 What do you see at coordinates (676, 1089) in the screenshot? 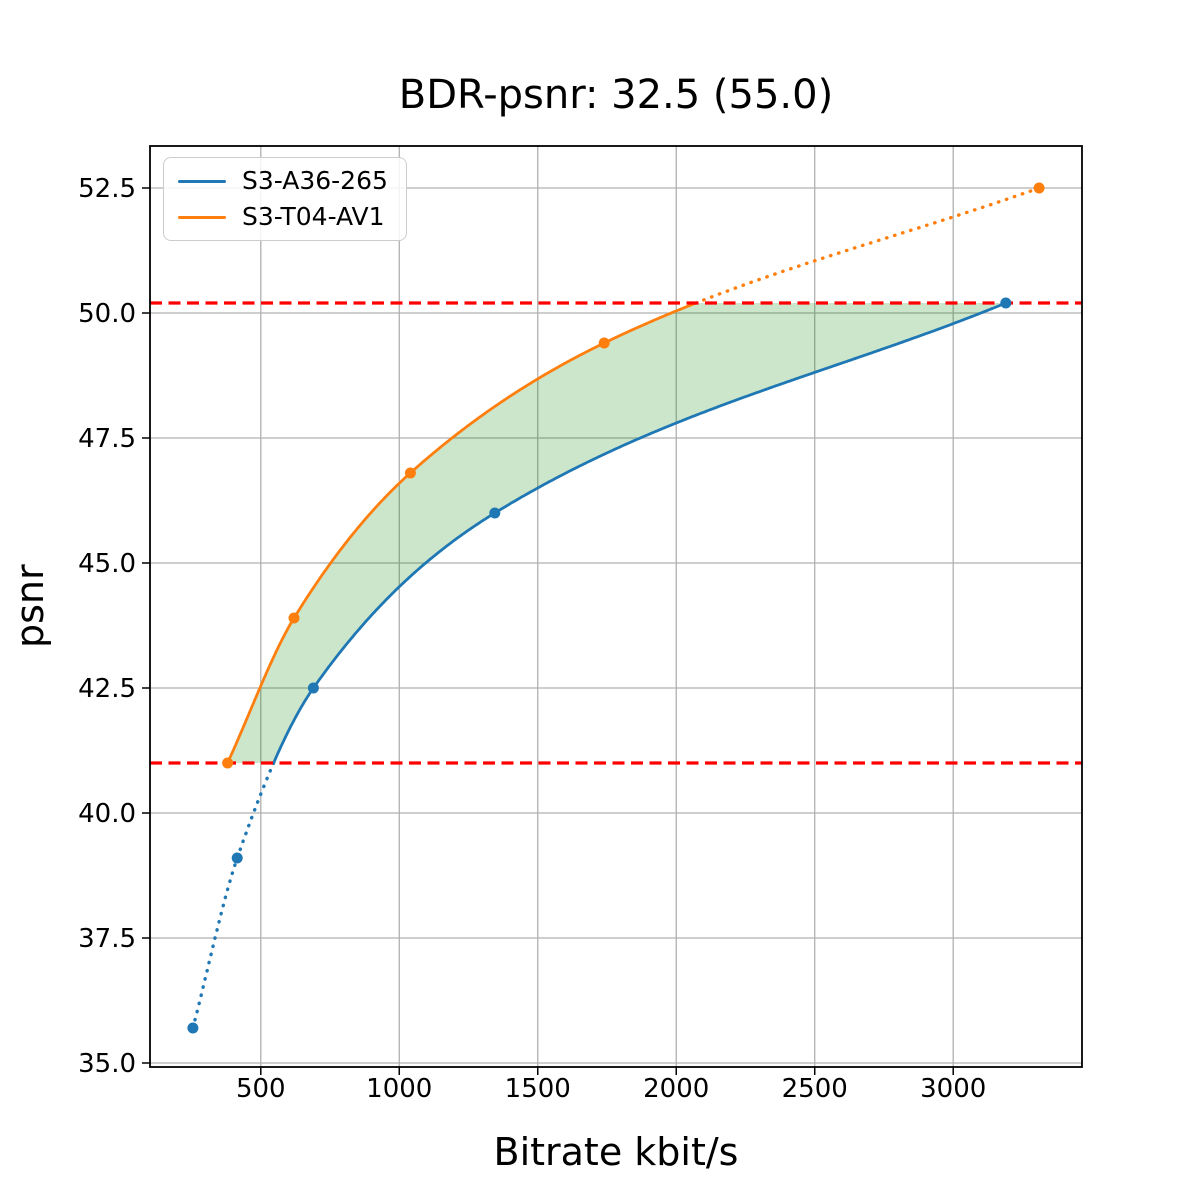
I see `x-tick-label: 2000` at bounding box center [676, 1089].